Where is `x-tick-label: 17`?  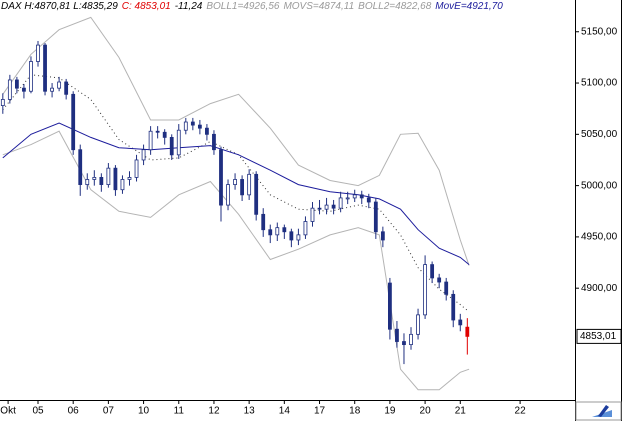 x-tick-label: 17 is located at coordinates (320, 411).